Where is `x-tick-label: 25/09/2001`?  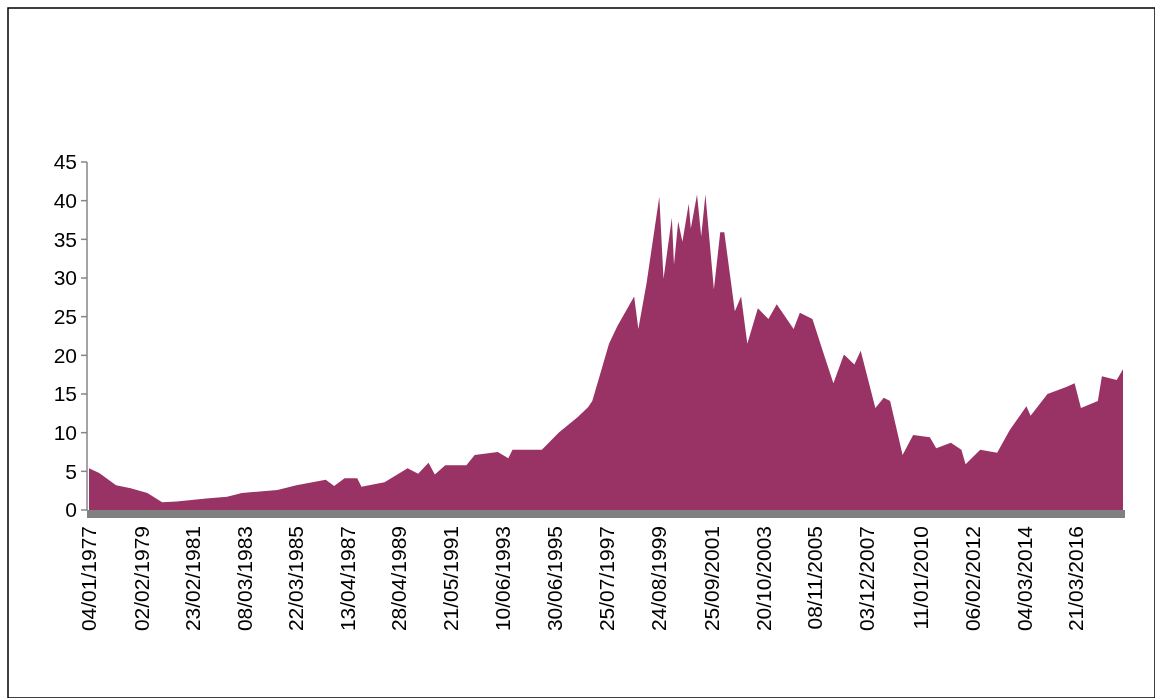
x-tick-label: 25/09/2001 is located at coordinates (711, 579).